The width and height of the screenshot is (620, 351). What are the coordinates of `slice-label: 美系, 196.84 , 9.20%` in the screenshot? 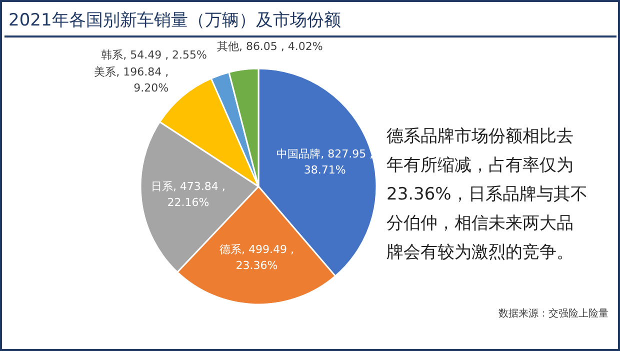 It's located at (131, 80).